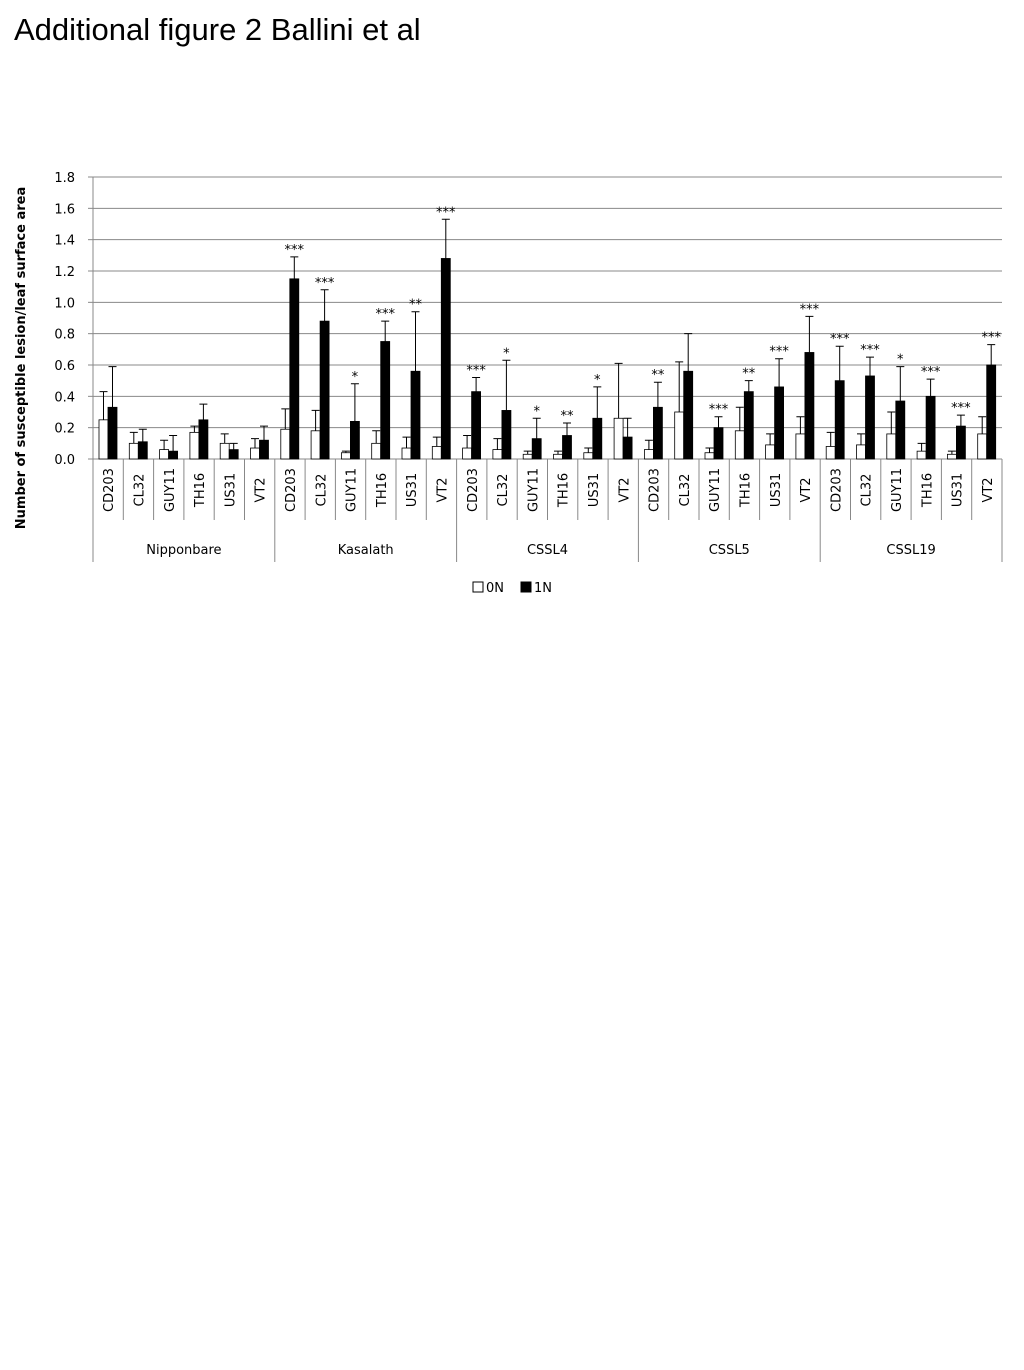  I want to click on x-tick-label: GUY11, so click(170, 490).